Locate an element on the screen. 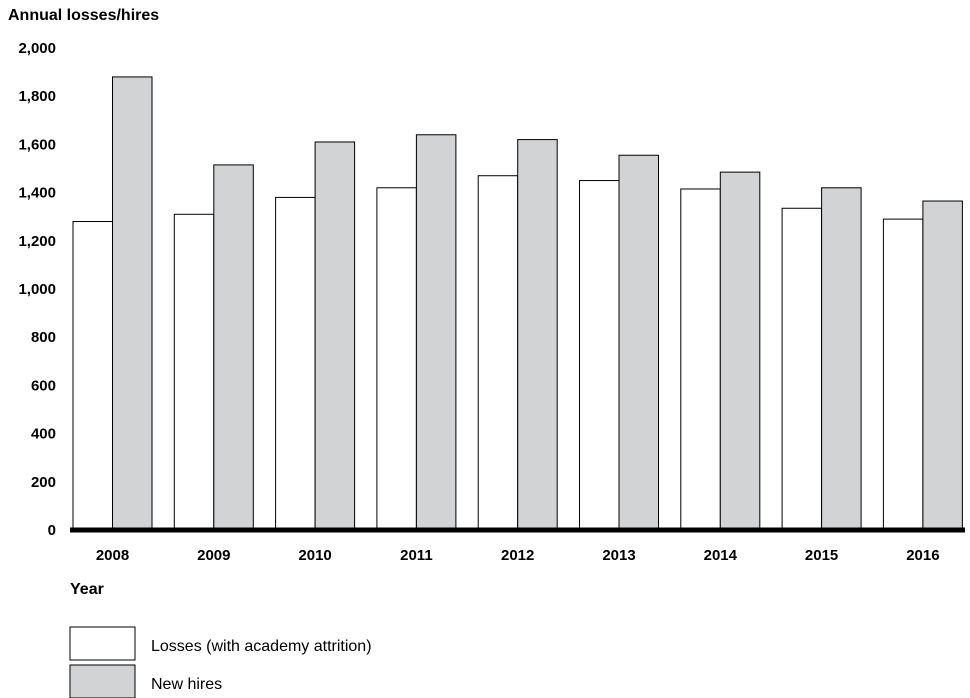 This screenshot has height=698, width=970. y-tick-label: 600 is located at coordinates (43, 385).